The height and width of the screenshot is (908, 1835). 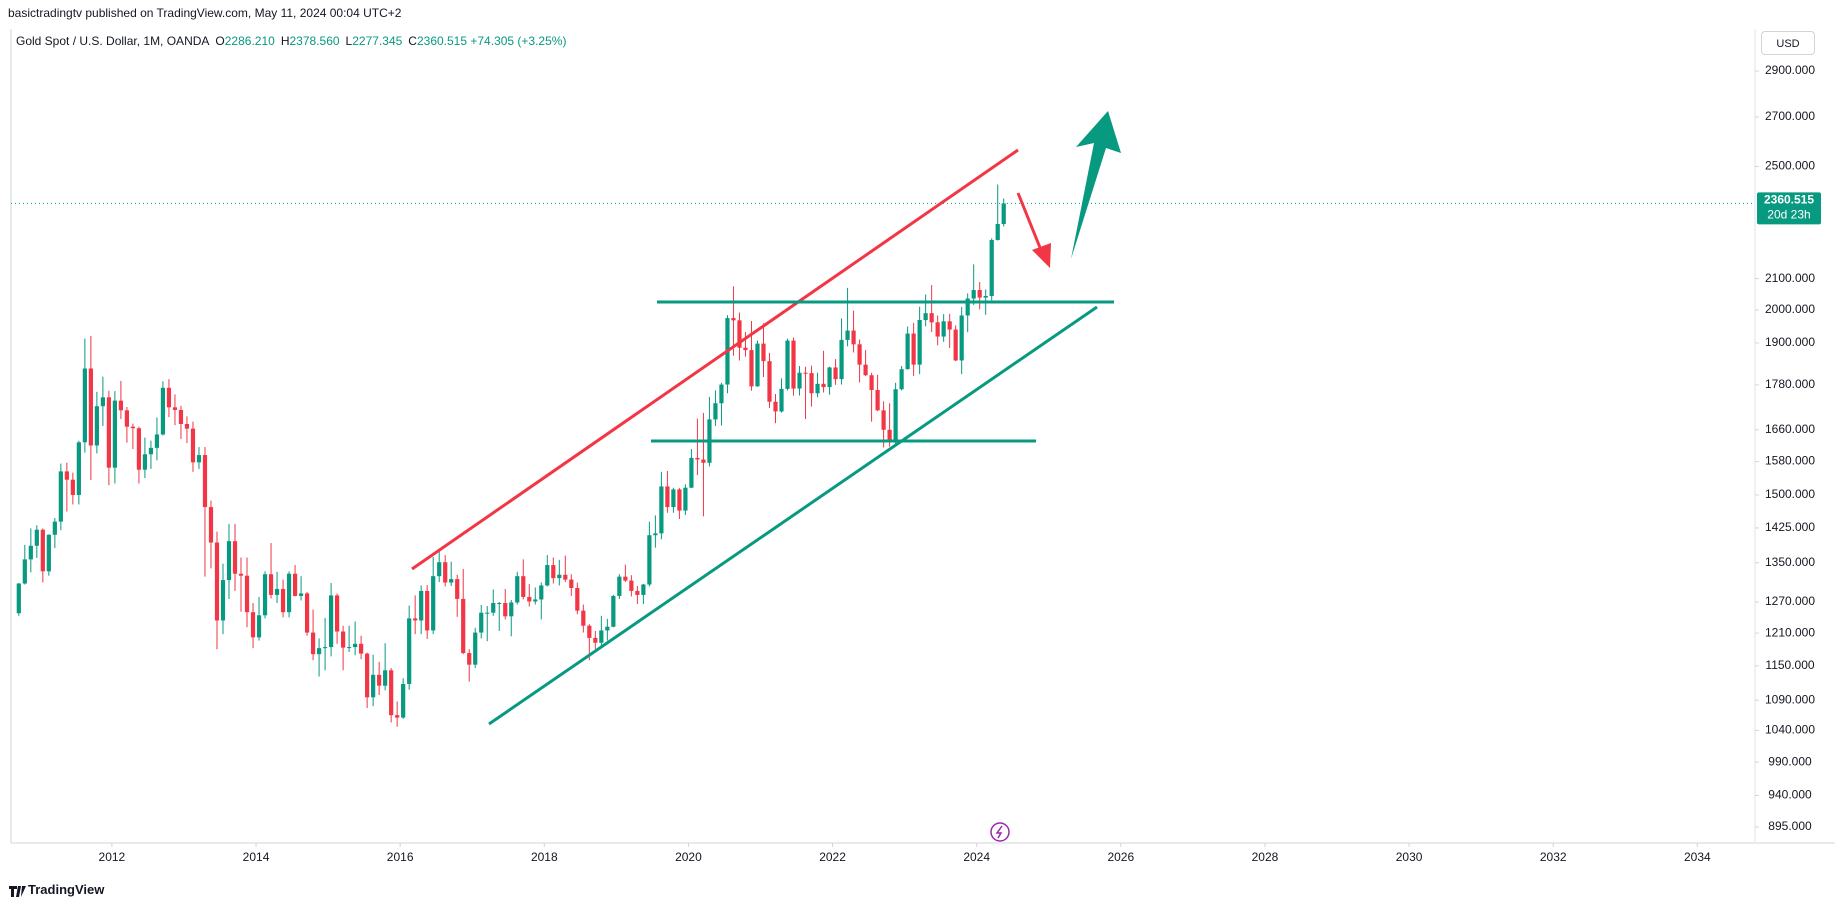 What do you see at coordinates (1788, 43) in the screenshot?
I see `currency-button: USD` at bounding box center [1788, 43].